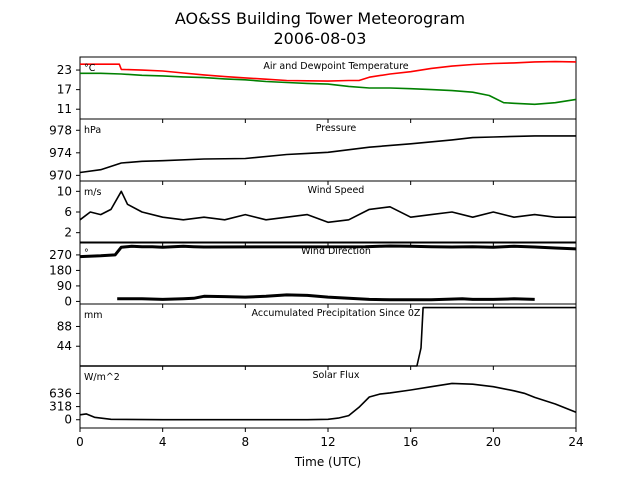 This screenshot has height=484, width=640. I want to click on y-tick-label: 318, so click(60, 407).